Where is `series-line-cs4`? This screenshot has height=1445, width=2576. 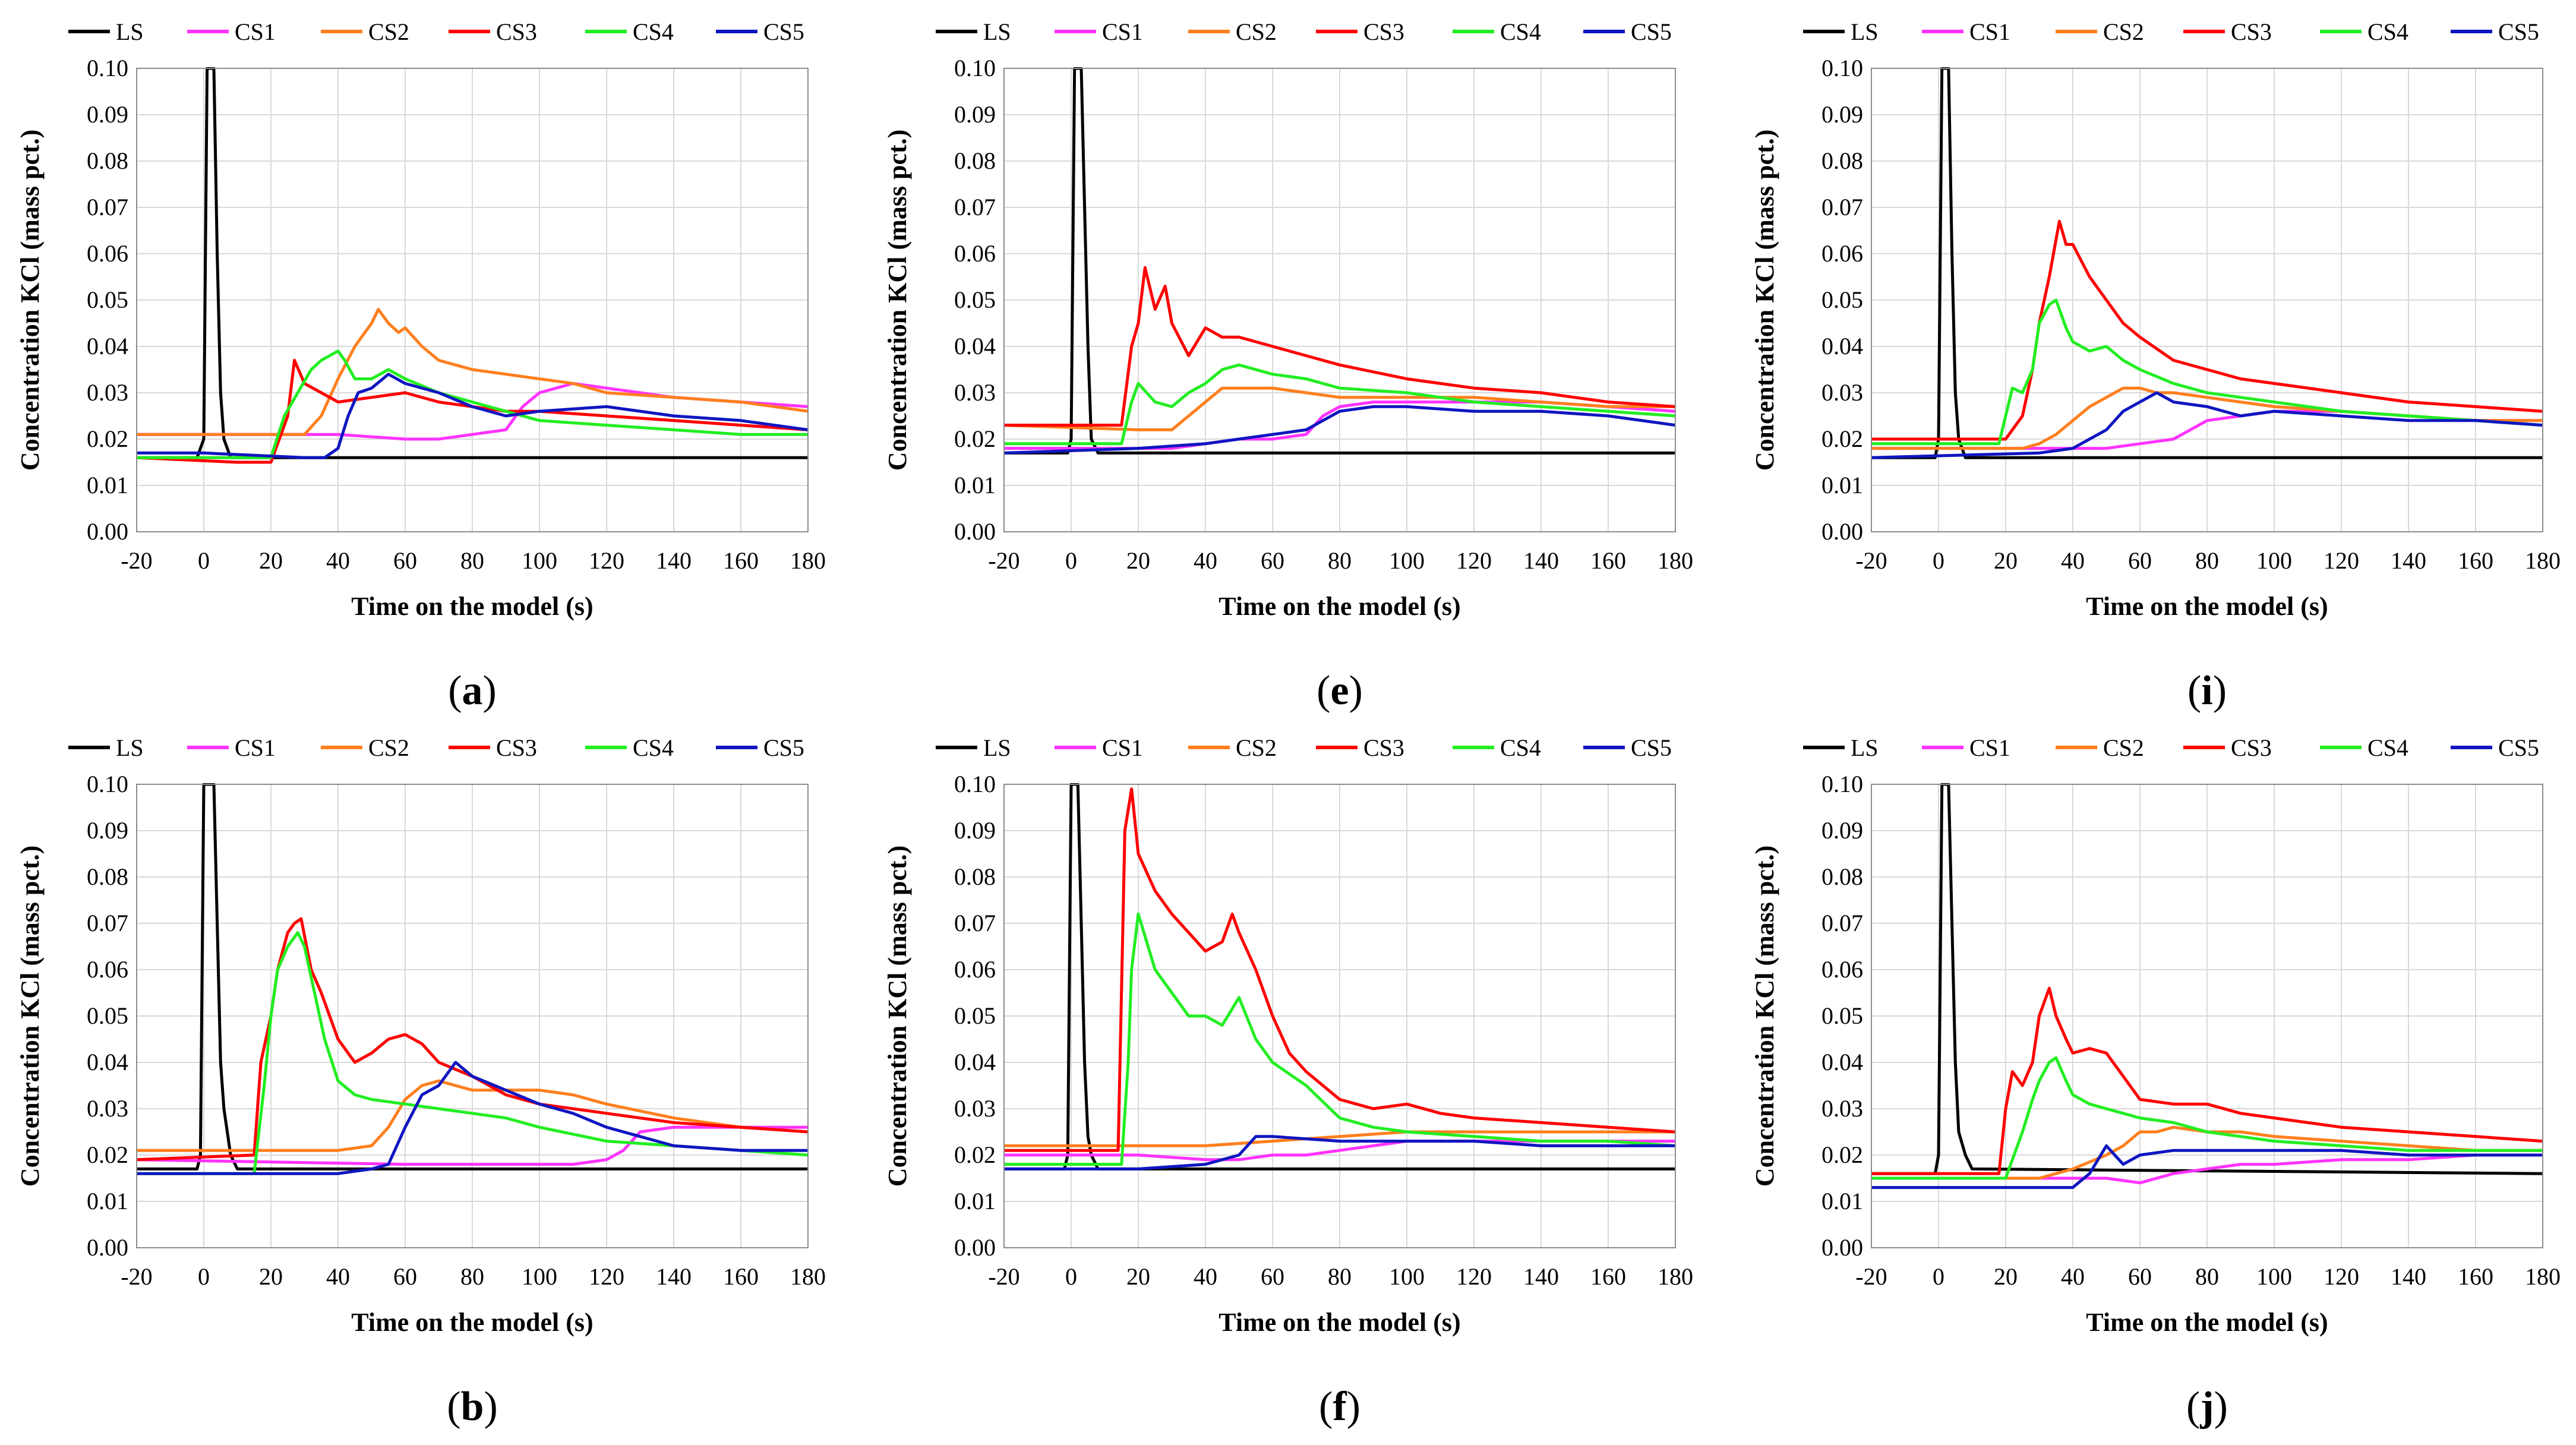 series-line-cs4 is located at coordinates (1339, 1039).